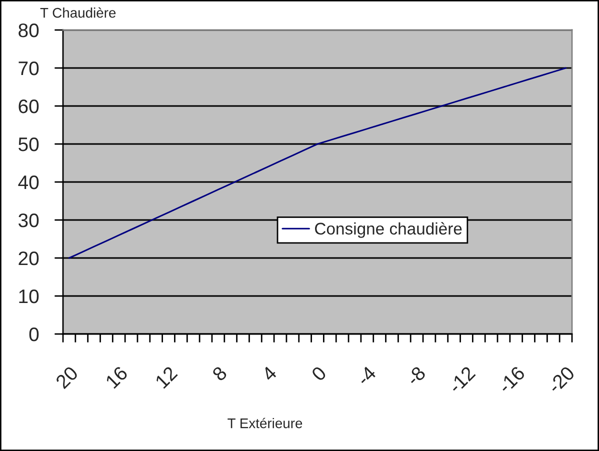 The height and width of the screenshot is (451, 599). What do you see at coordinates (28, 182) in the screenshot?
I see `y-tick-label: 40` at bounding box center [28, 182].